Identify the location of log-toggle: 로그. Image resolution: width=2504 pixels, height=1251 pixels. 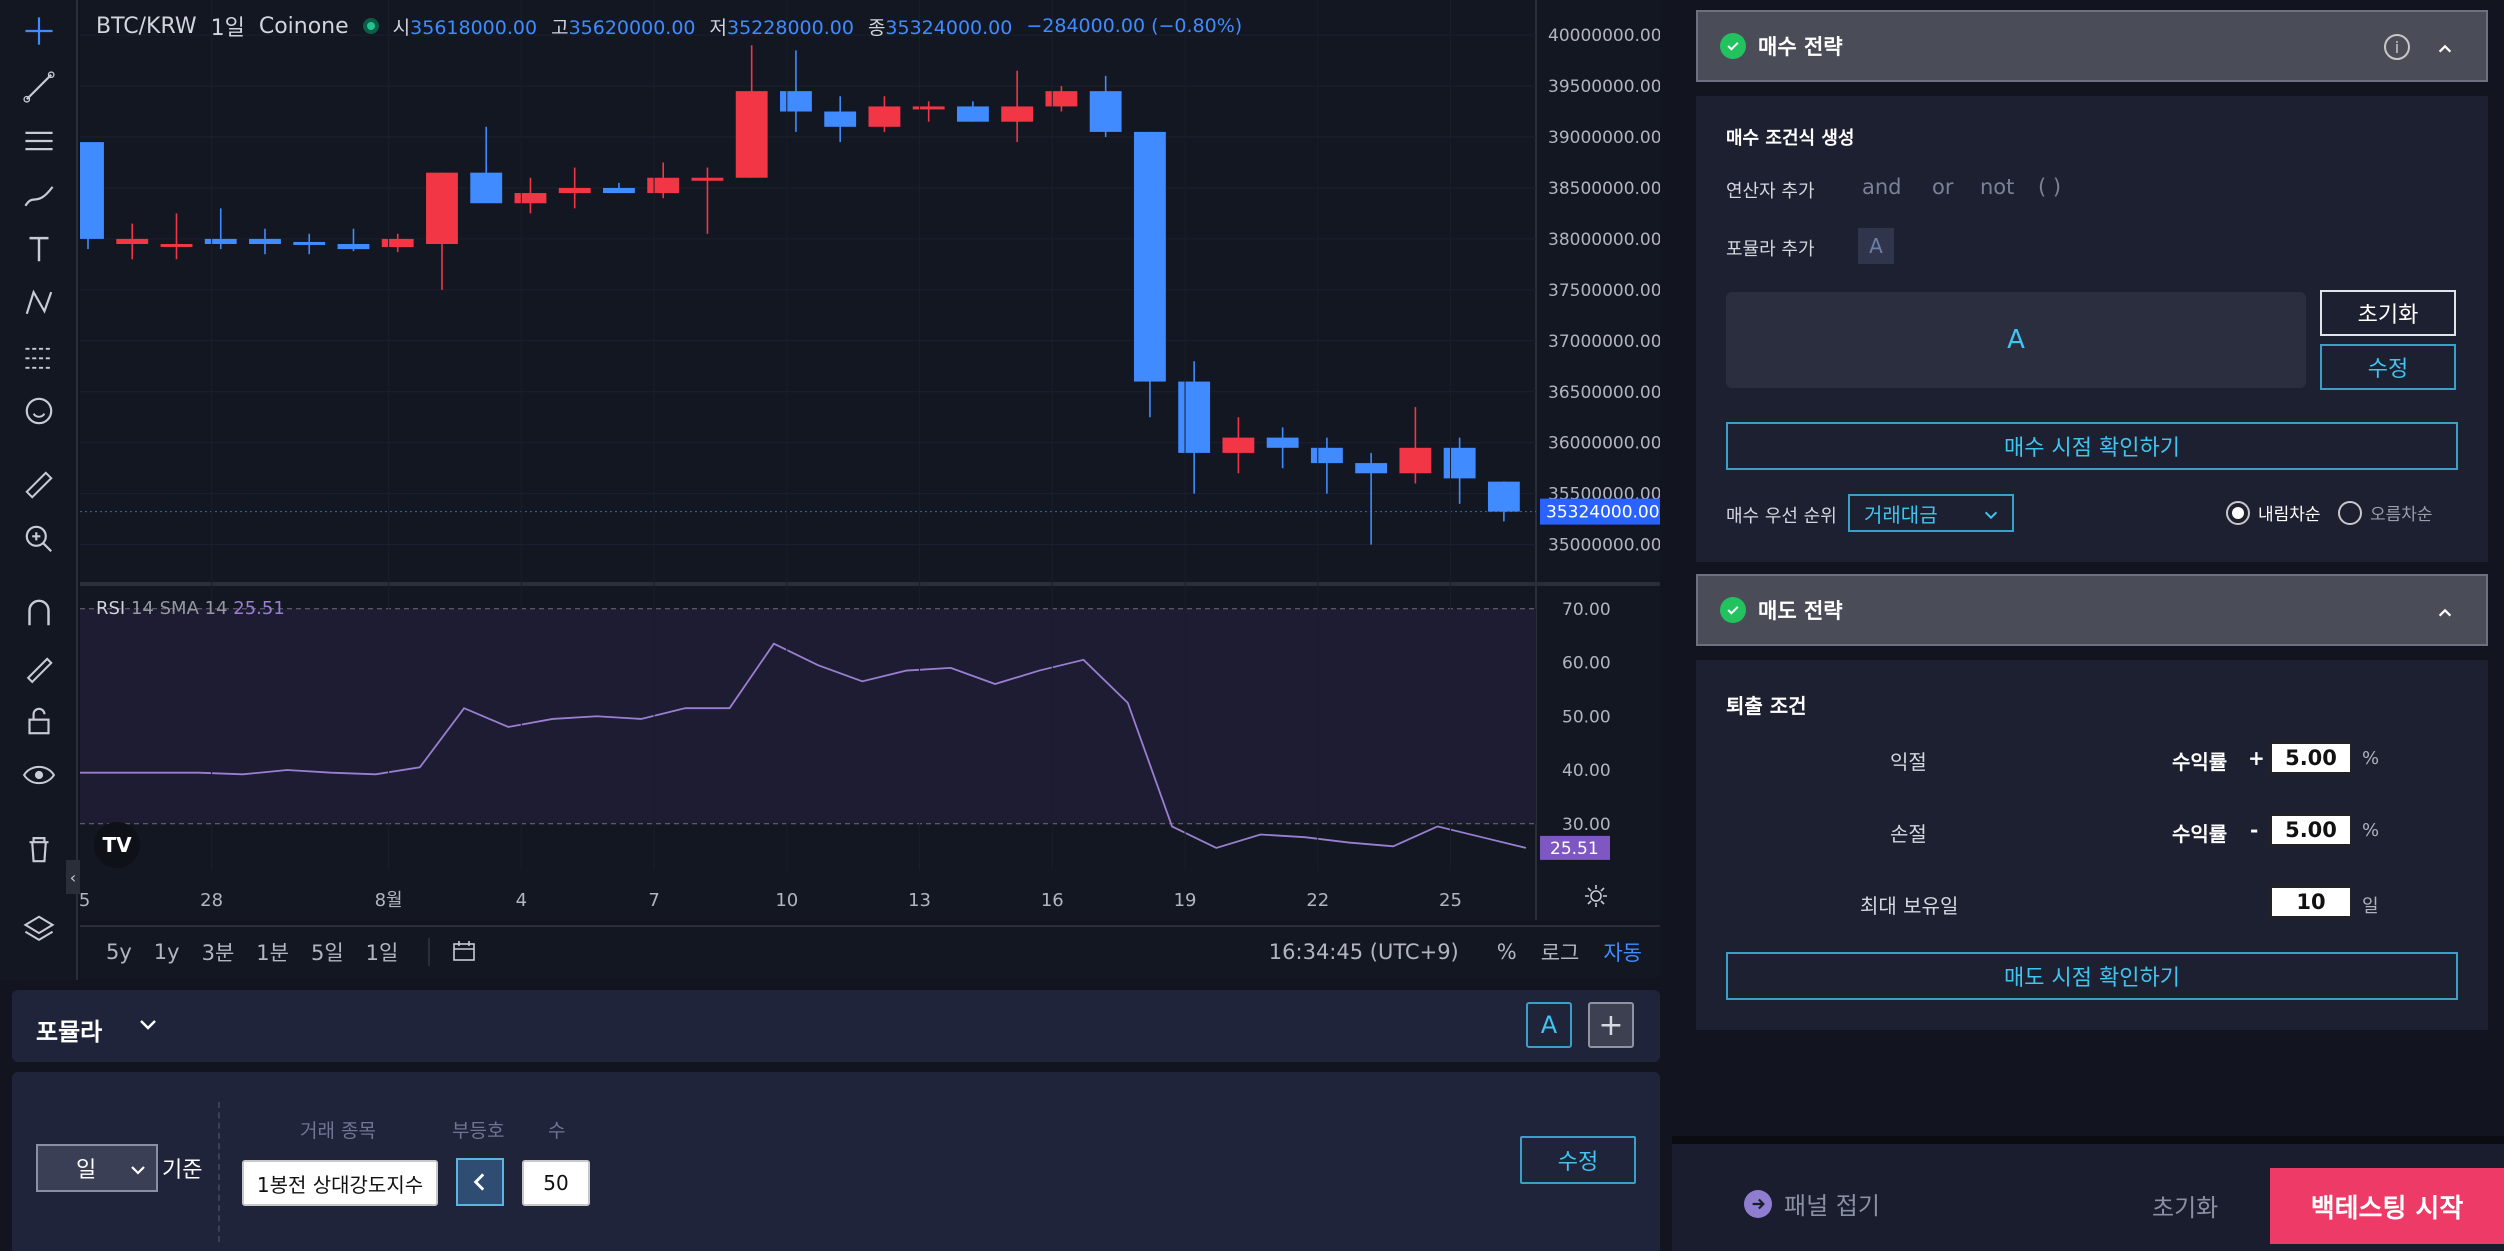
(1560, 953).